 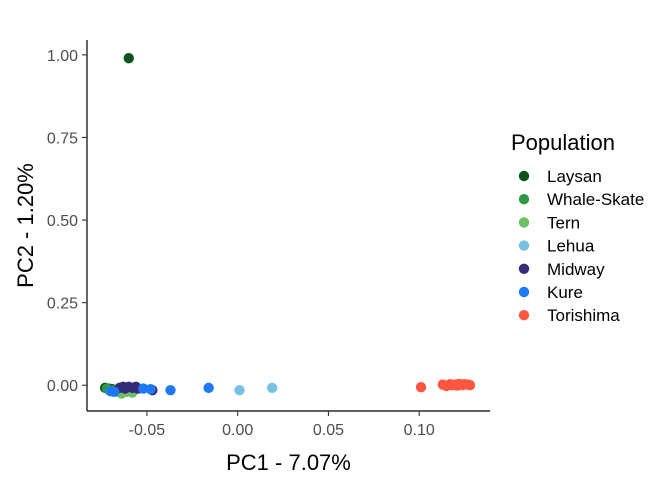 What do you see at coordinates (62, 56) in the screenshot?
I see `y-tick-label: 1.00` at bounding box center [62, 56].